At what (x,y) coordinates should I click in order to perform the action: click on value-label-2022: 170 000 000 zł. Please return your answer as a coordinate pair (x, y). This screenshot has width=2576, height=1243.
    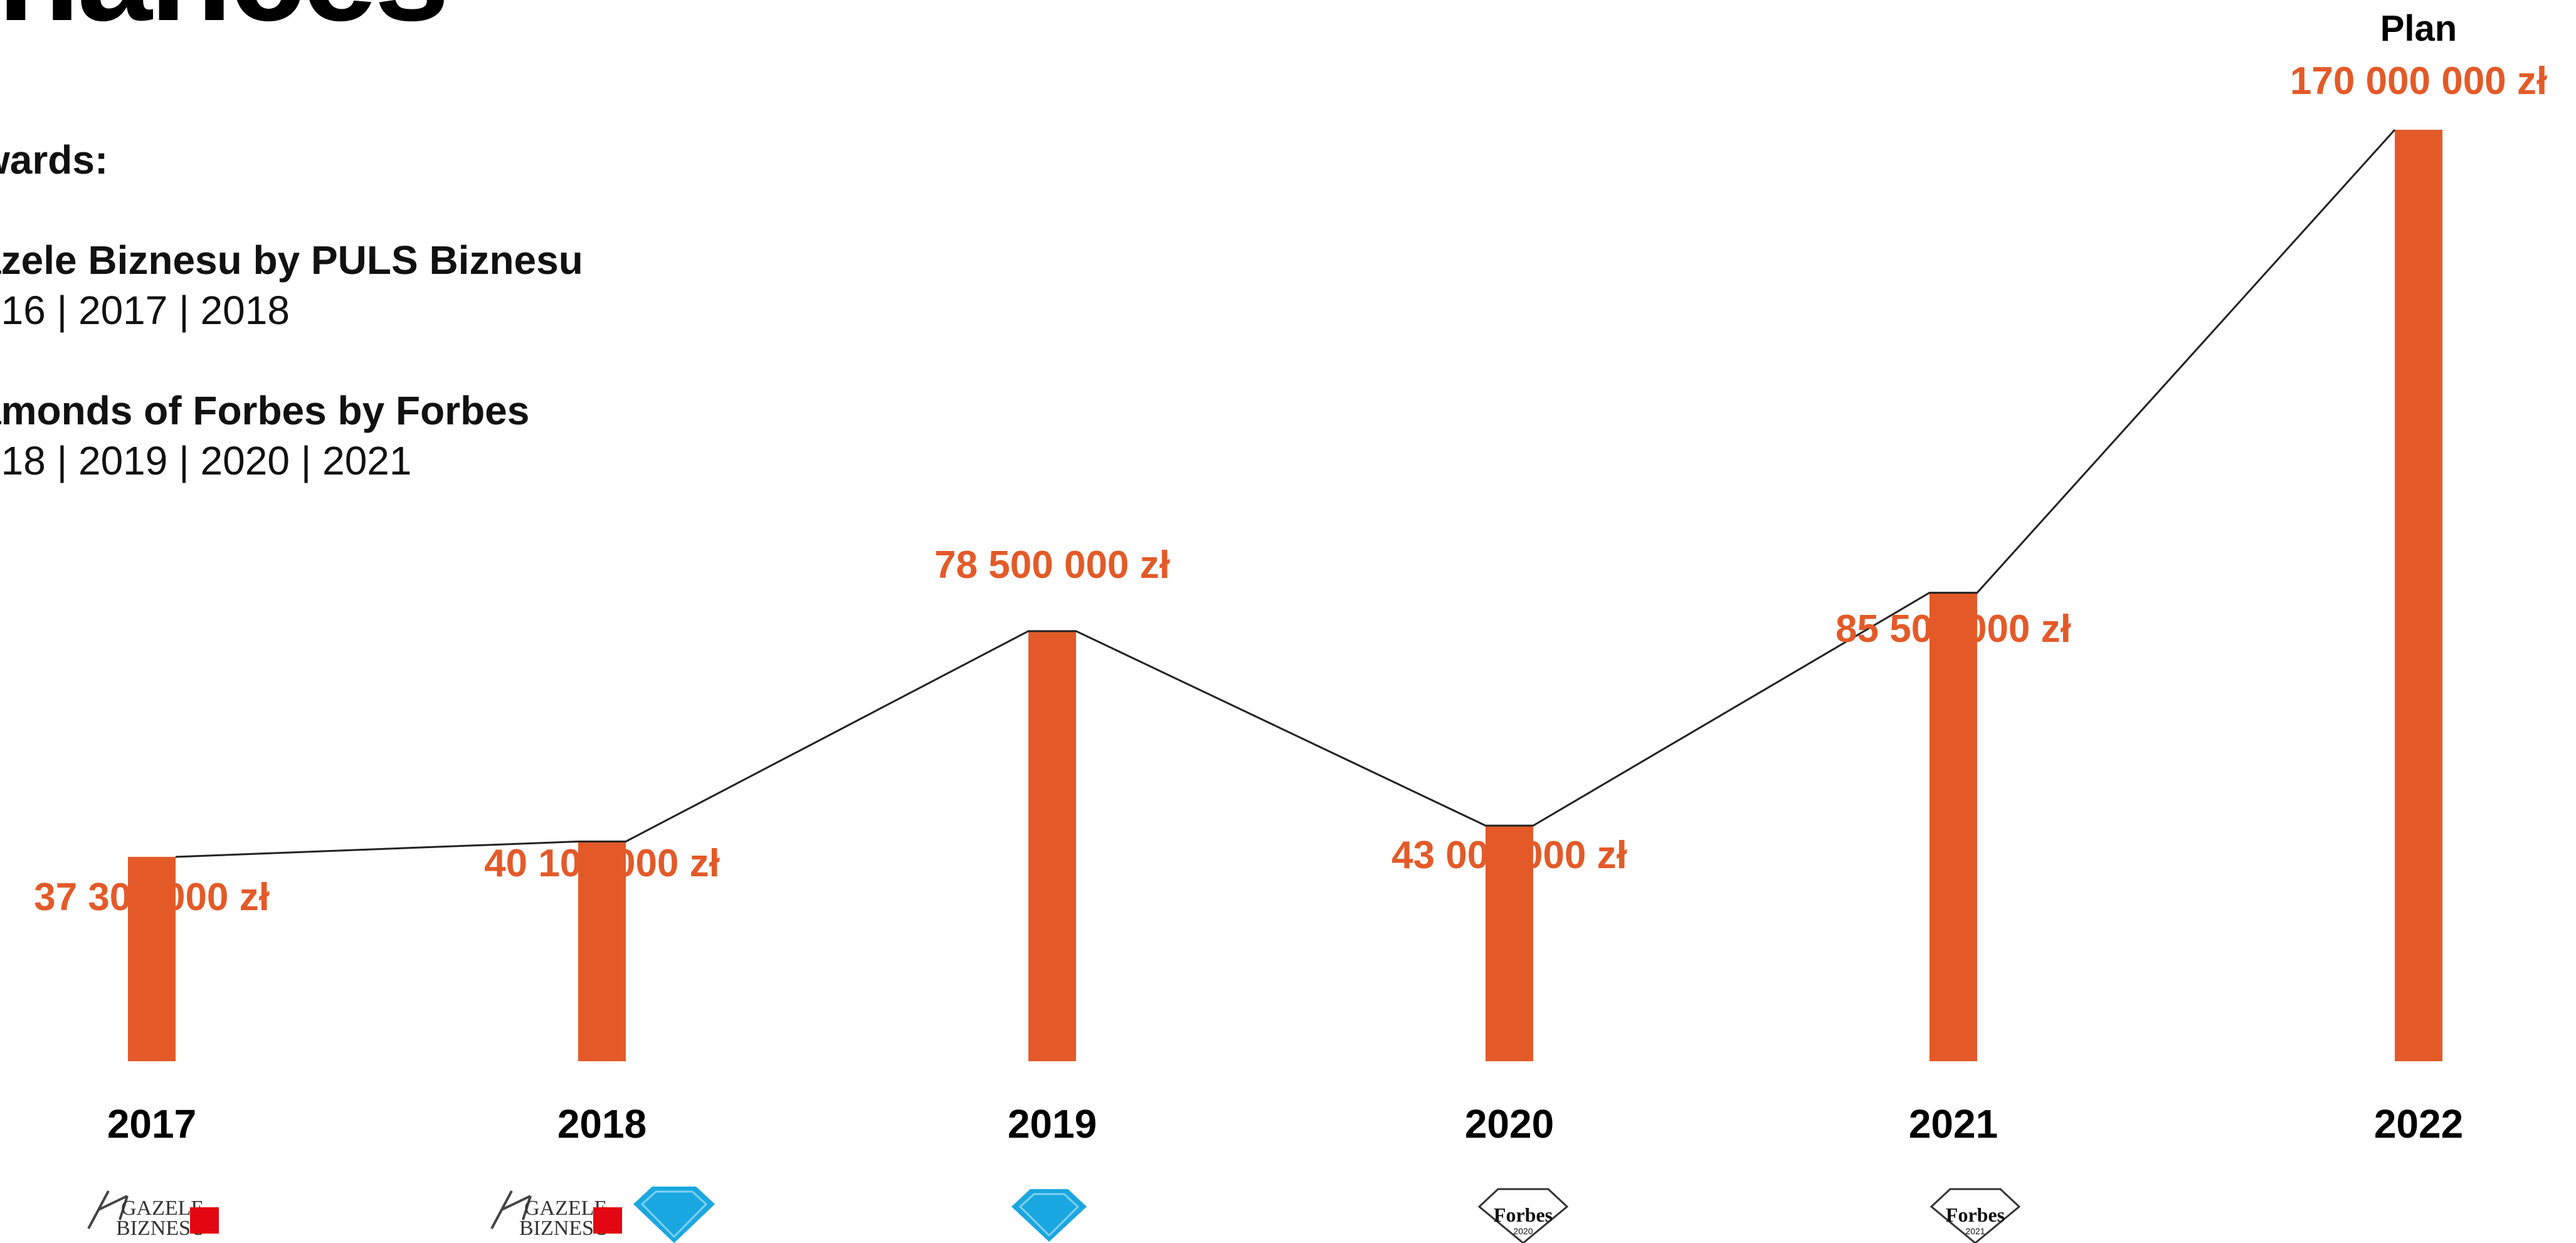
    Looking at the image, I should click on (2418, 81).